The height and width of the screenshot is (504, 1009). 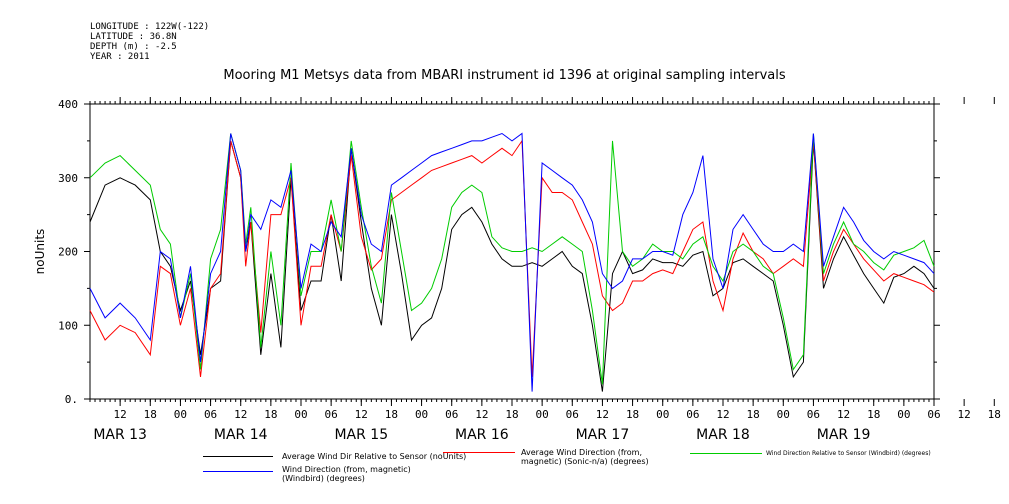 I want to click on y-axis-label: noUnits, so click(x=40, y=252).